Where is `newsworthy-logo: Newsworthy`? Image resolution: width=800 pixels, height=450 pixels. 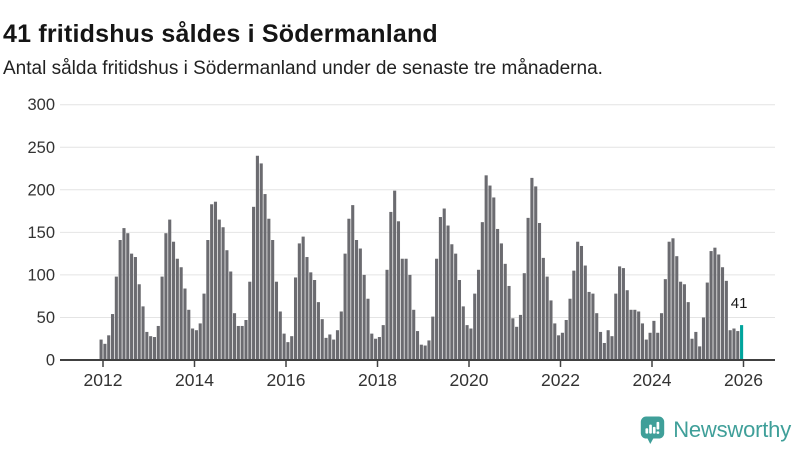 newsworthy-logo: Newsworthy is located at coordinates (715, 430).